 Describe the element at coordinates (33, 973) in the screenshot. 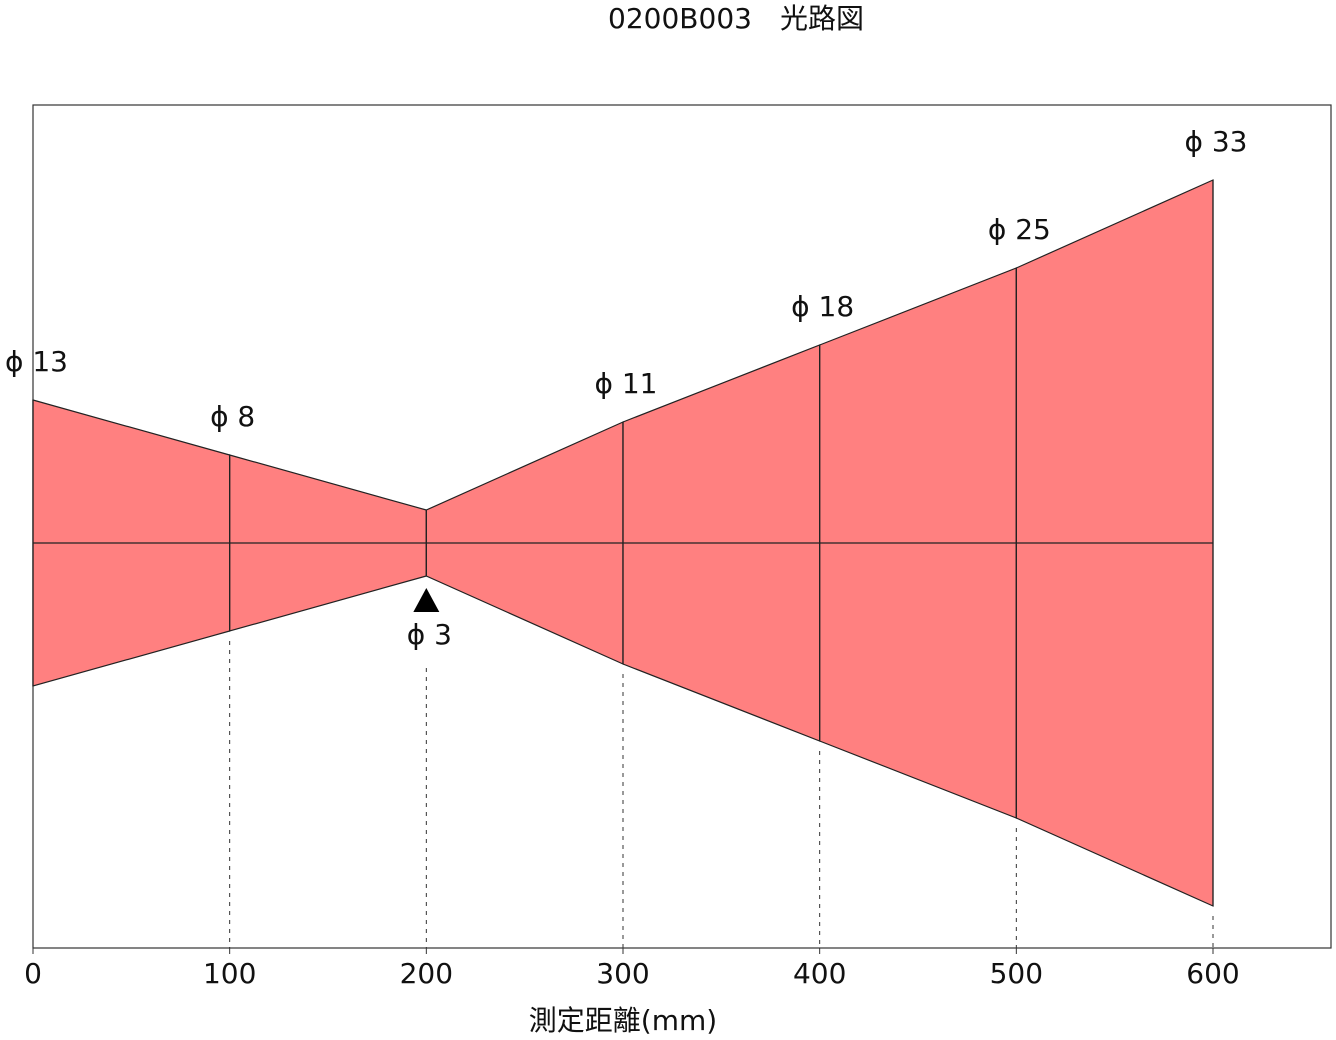

I see `x-tick-label: 0` at that location.